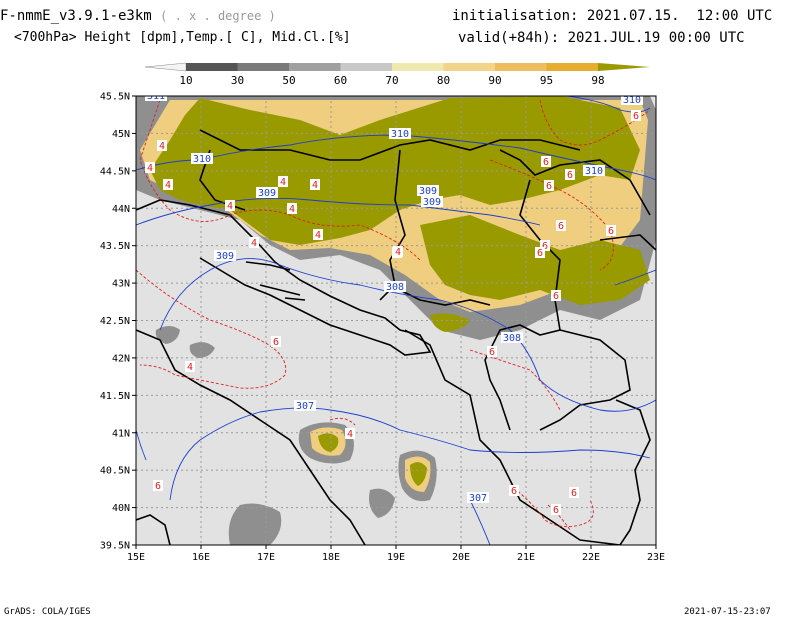 This screenshot has width=800, height=620. I want to click on initialisation-time: initialisation: 2021.07.15. 12:00 UTC, so click(612, 16).